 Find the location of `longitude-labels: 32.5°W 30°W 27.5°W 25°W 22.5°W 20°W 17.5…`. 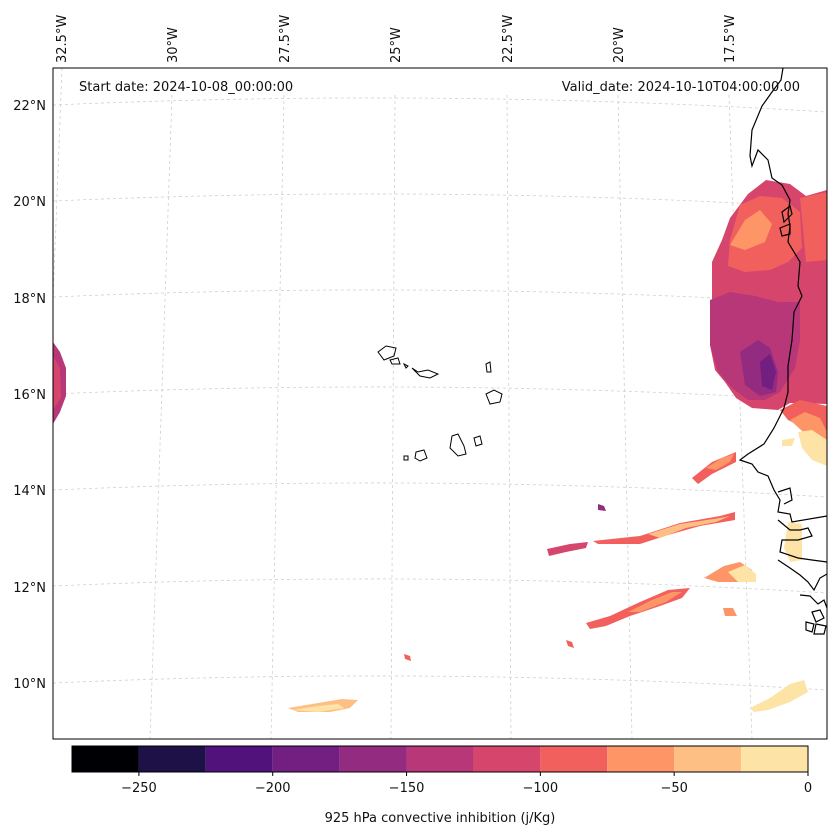

longitude-labels: 32.5°W 30°W 27.5°W 25°W 22.5°W 20°W 17.5… is located at coordinates (396, 39).